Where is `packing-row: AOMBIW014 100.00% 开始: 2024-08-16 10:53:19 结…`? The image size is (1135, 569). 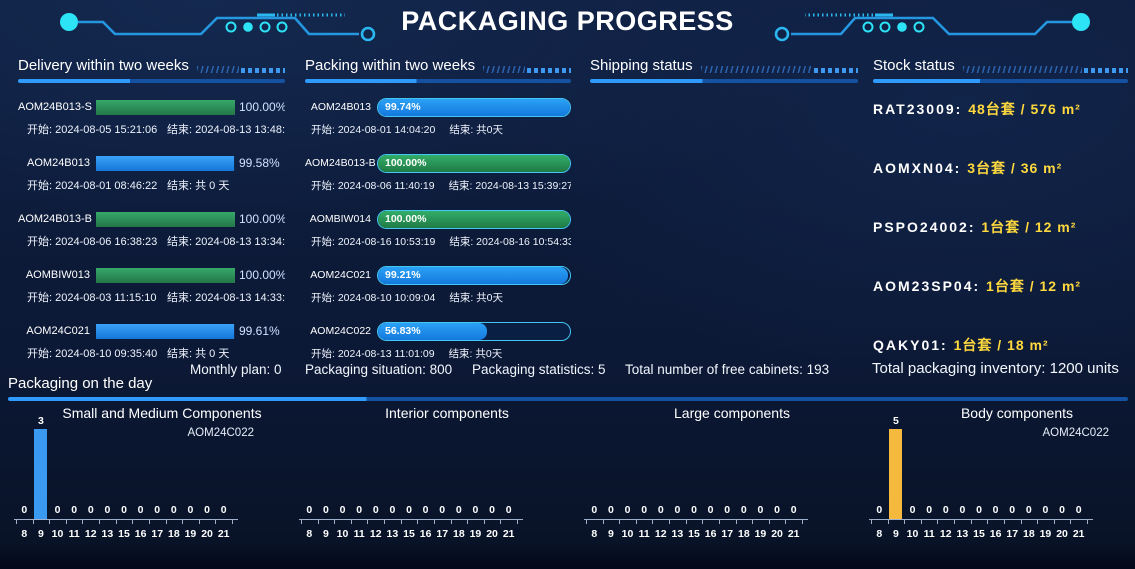
packing-row: AOMBIW014 100.00% 开始: 2024-08-16 10:53:19 结… is located at coordinates (438, 236).